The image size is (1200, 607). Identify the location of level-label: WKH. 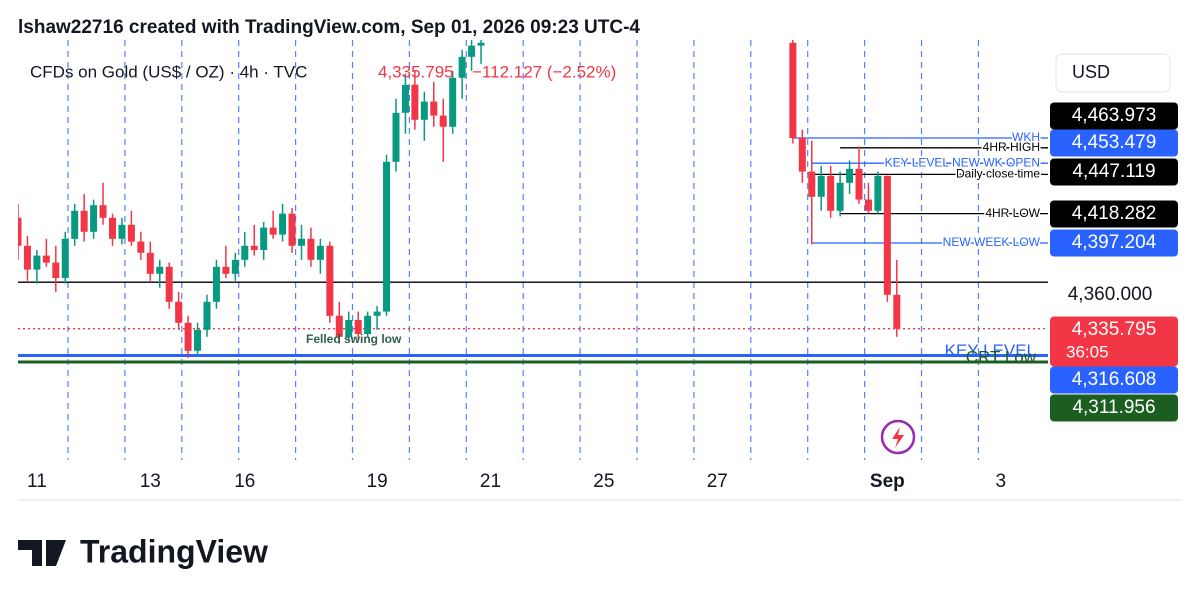
(1026, 137).